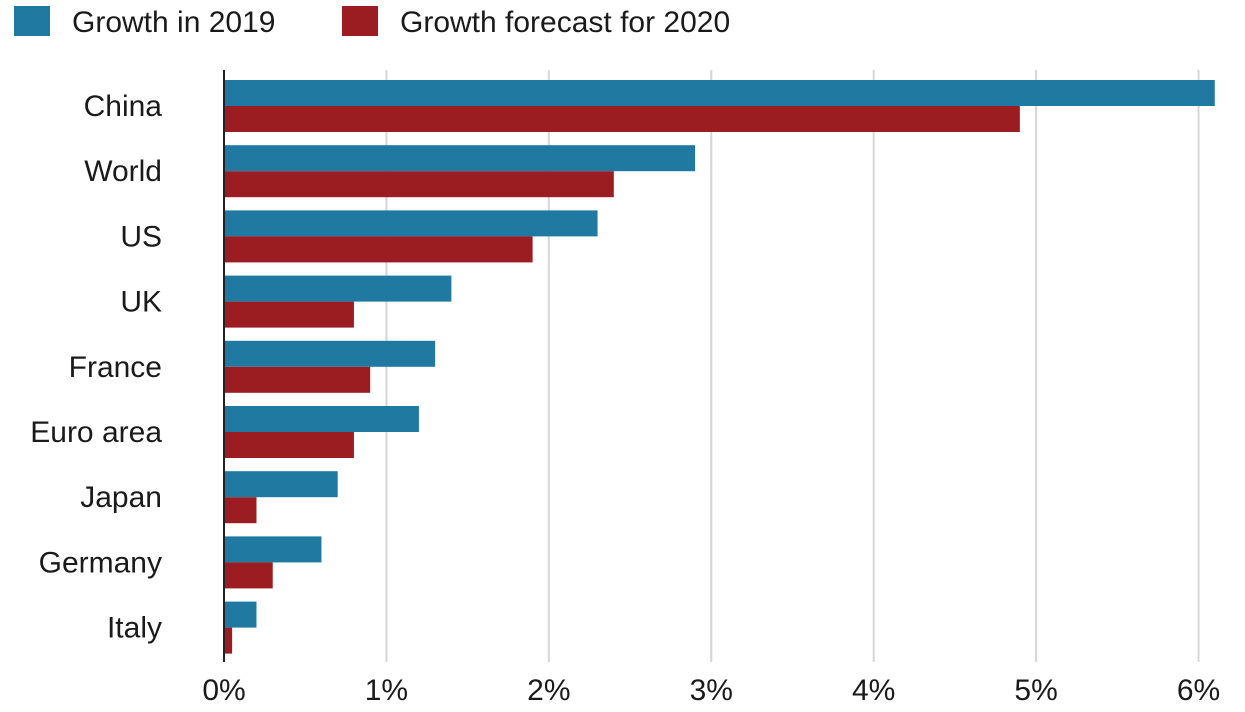 The width and height of the screenshot is (1245, 712). I want to click on x-tick-label: 5%, so click(1035, 690).